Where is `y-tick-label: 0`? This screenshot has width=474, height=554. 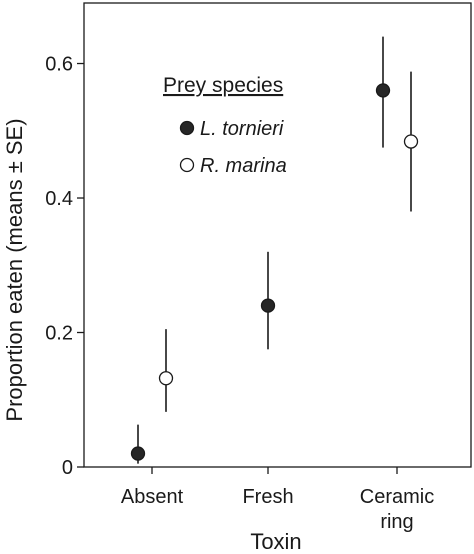
y-tick-label: 0 is located at coordinates (67, 468).